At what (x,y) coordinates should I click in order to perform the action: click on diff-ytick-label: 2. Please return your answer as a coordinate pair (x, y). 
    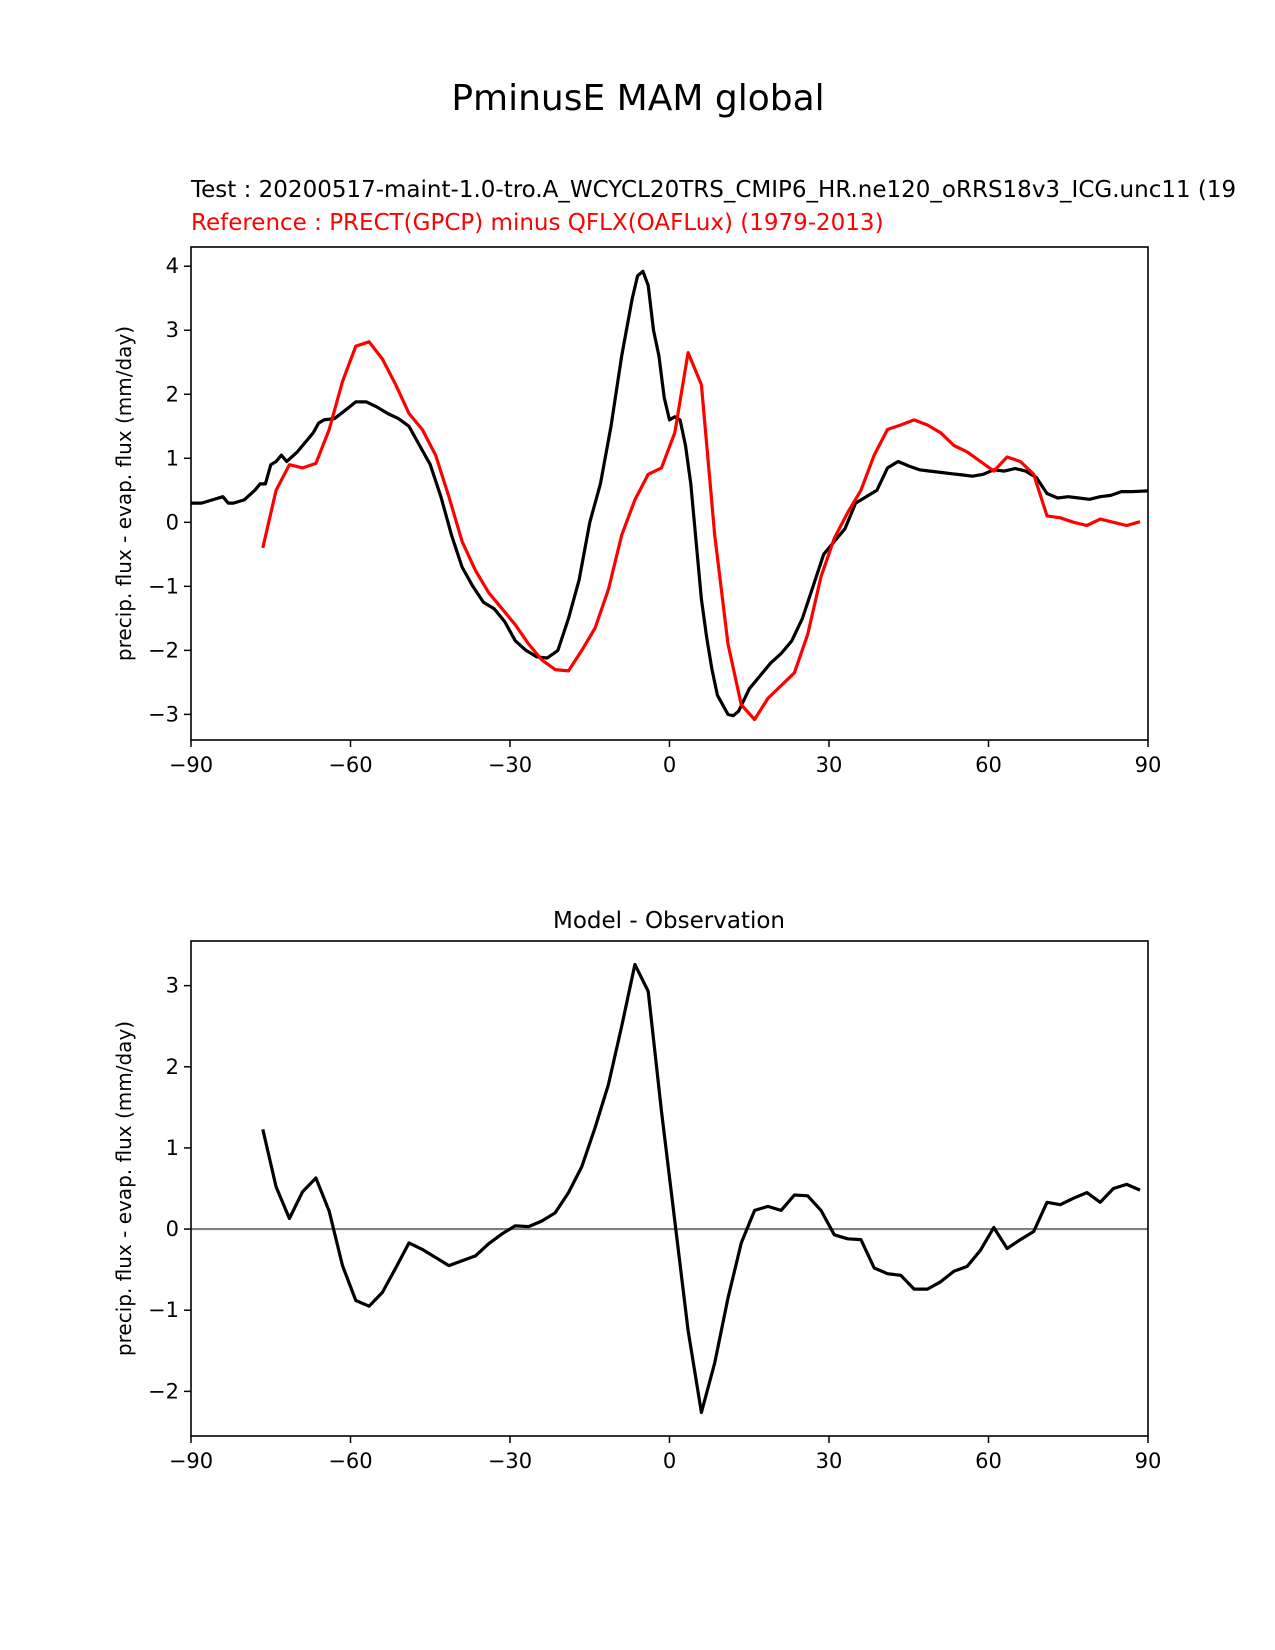
    Looking at the image, I should click on (172, 1067).